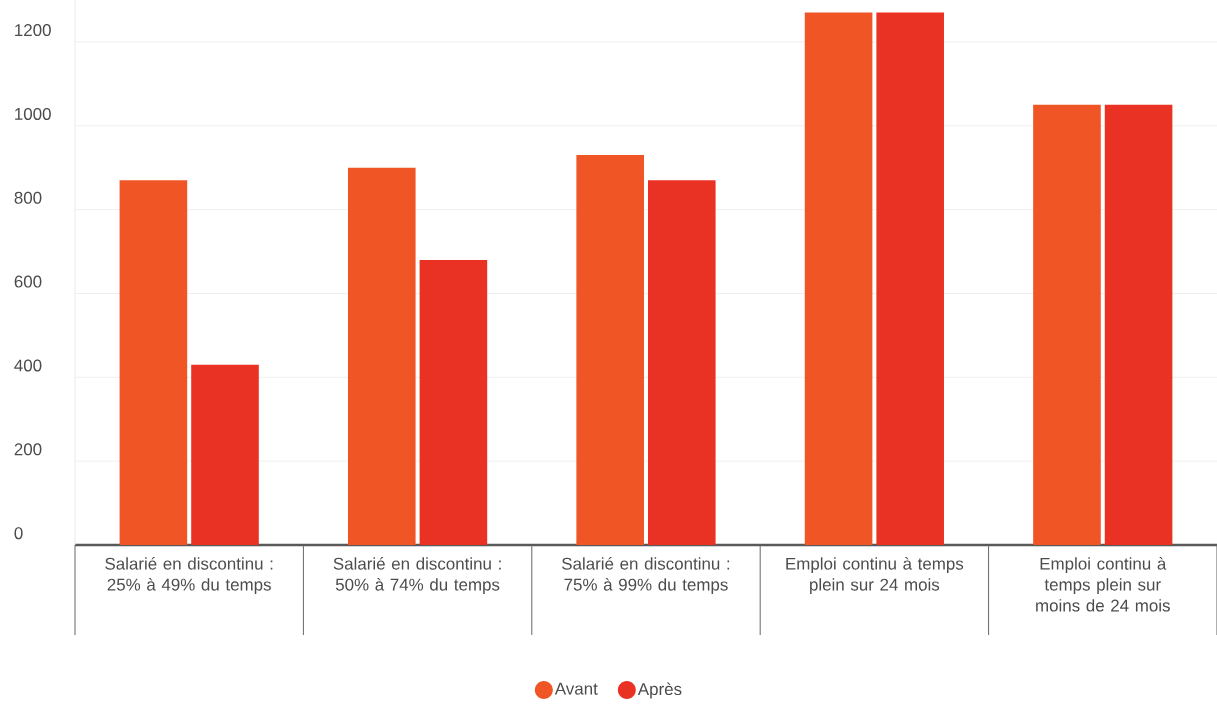 This screenshot has height=705, width=1217. What do you see at coordinates (189, 575) in the screenshot?
I see `x-tick-label: Salarié en discontinu : 25% à 49% du temps` at bounding box center [189, 575].